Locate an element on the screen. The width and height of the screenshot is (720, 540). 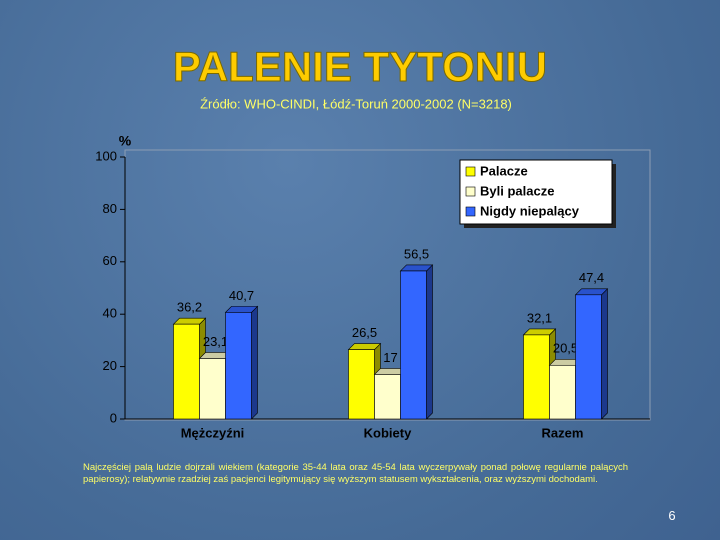
chart-title: PALENIE TYTONIU is located at coordinates (360, 66).